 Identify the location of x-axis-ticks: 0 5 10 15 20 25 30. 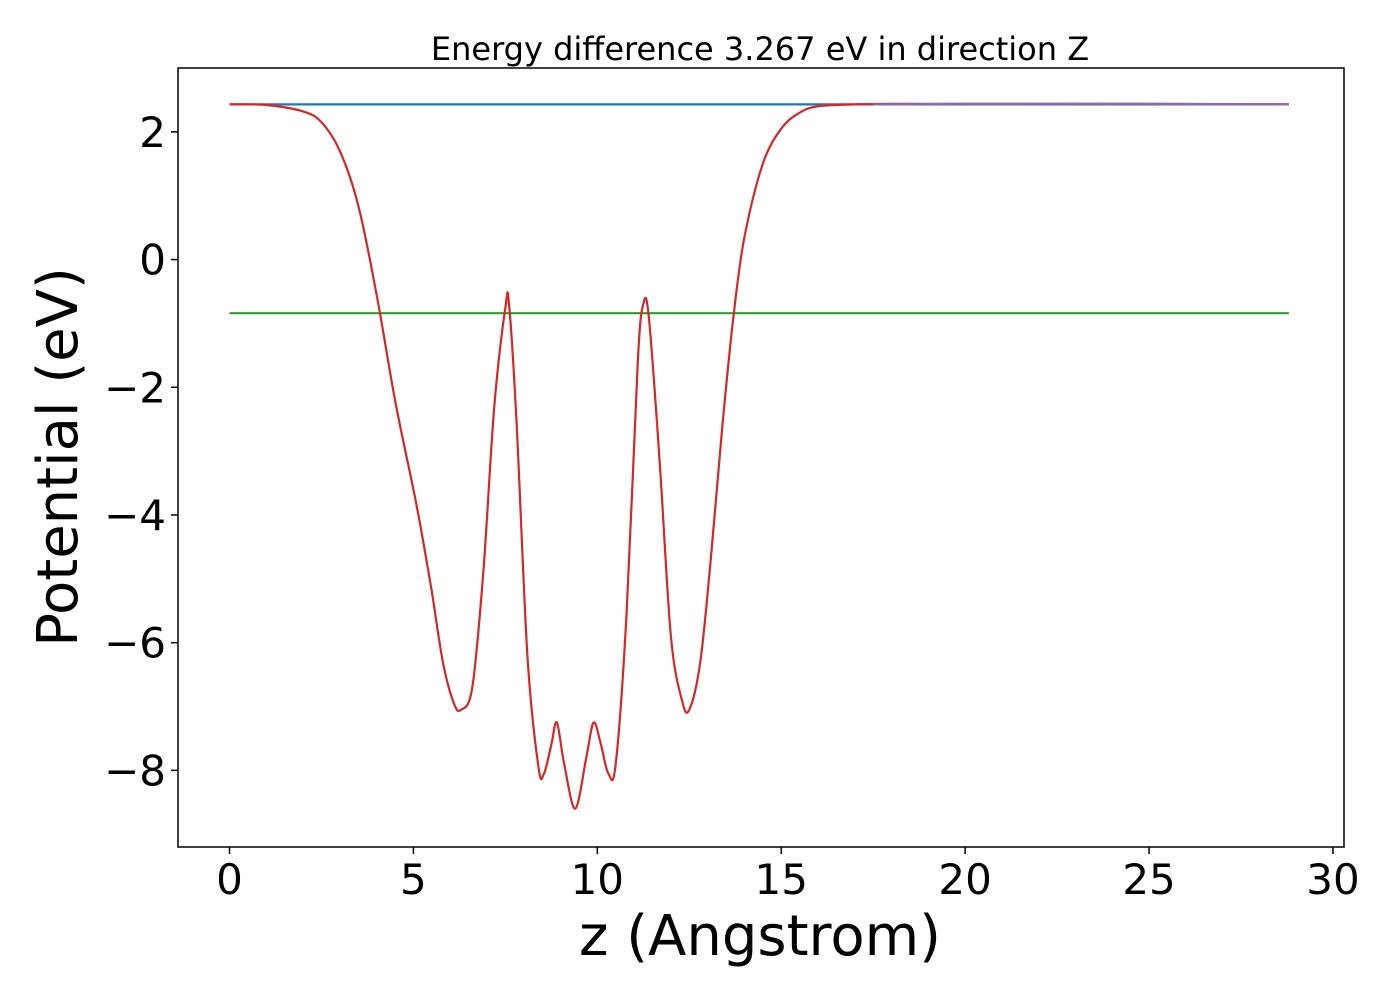
(788, 875).